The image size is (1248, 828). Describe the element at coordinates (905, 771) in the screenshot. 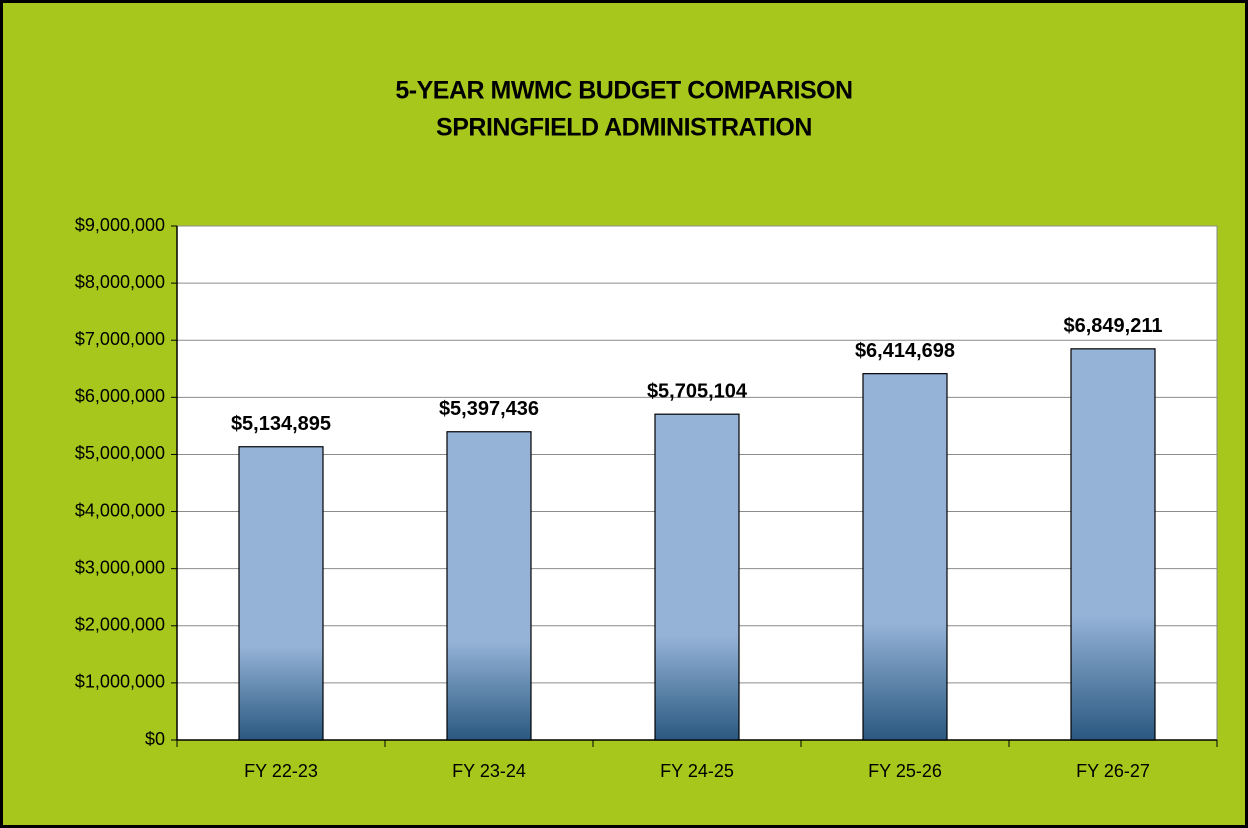

I see `x-tick-label: FY 25-26` at that location.